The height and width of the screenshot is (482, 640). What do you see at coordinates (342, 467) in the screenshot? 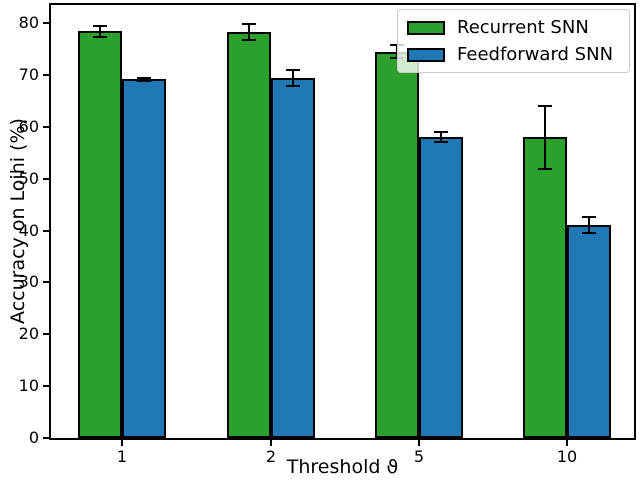
I see `x-axis-label: Threshold ϑ` at bounding box center [342, 467].